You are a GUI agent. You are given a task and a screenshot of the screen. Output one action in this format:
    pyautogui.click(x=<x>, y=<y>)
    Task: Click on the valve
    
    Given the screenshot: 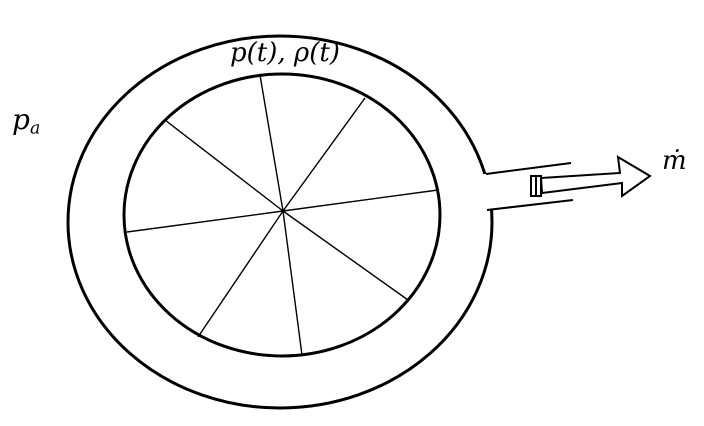 What is the action you would take?
    pyautogui.click(x=536, y=186)
    